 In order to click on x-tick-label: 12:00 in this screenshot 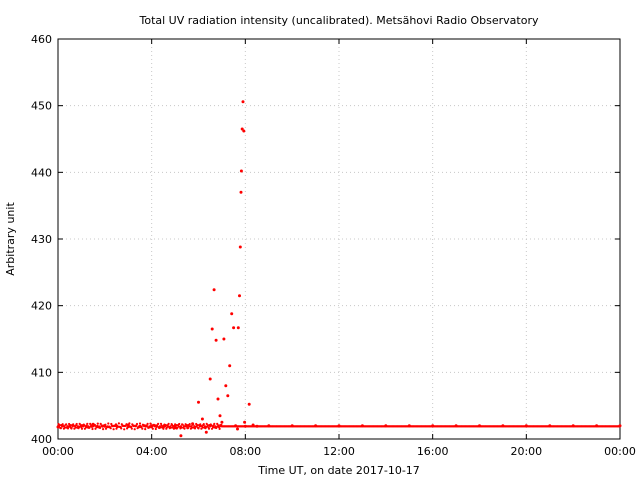, I will do `click(339, 451)`.